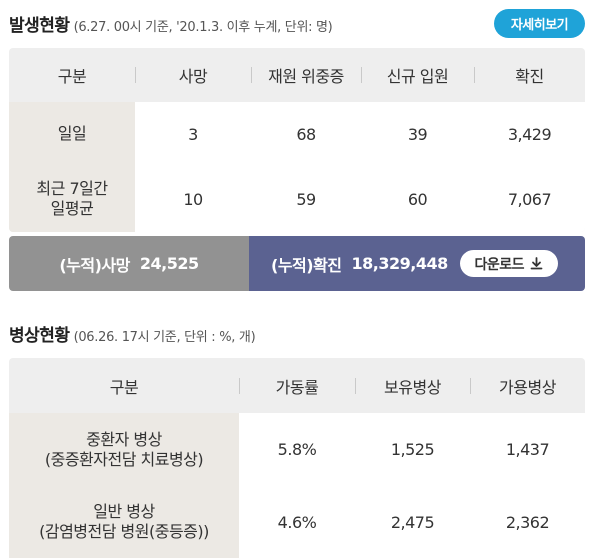 The width and height of the screenshot is (594, 558). I want to click on download-icon, so click(536, 263).